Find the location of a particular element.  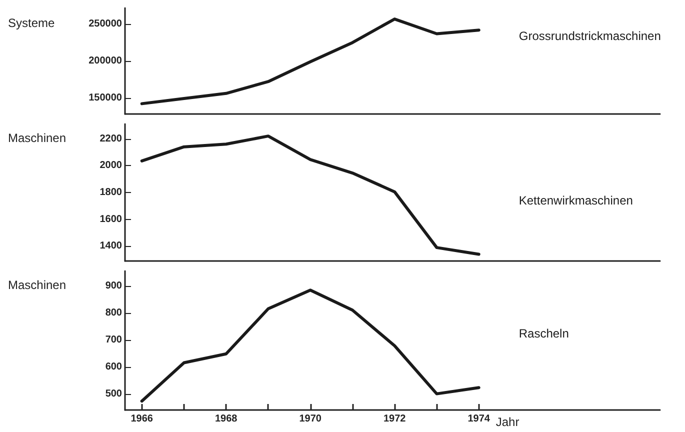

x-tick-label: 1972 is located at coordinates (394, 419).